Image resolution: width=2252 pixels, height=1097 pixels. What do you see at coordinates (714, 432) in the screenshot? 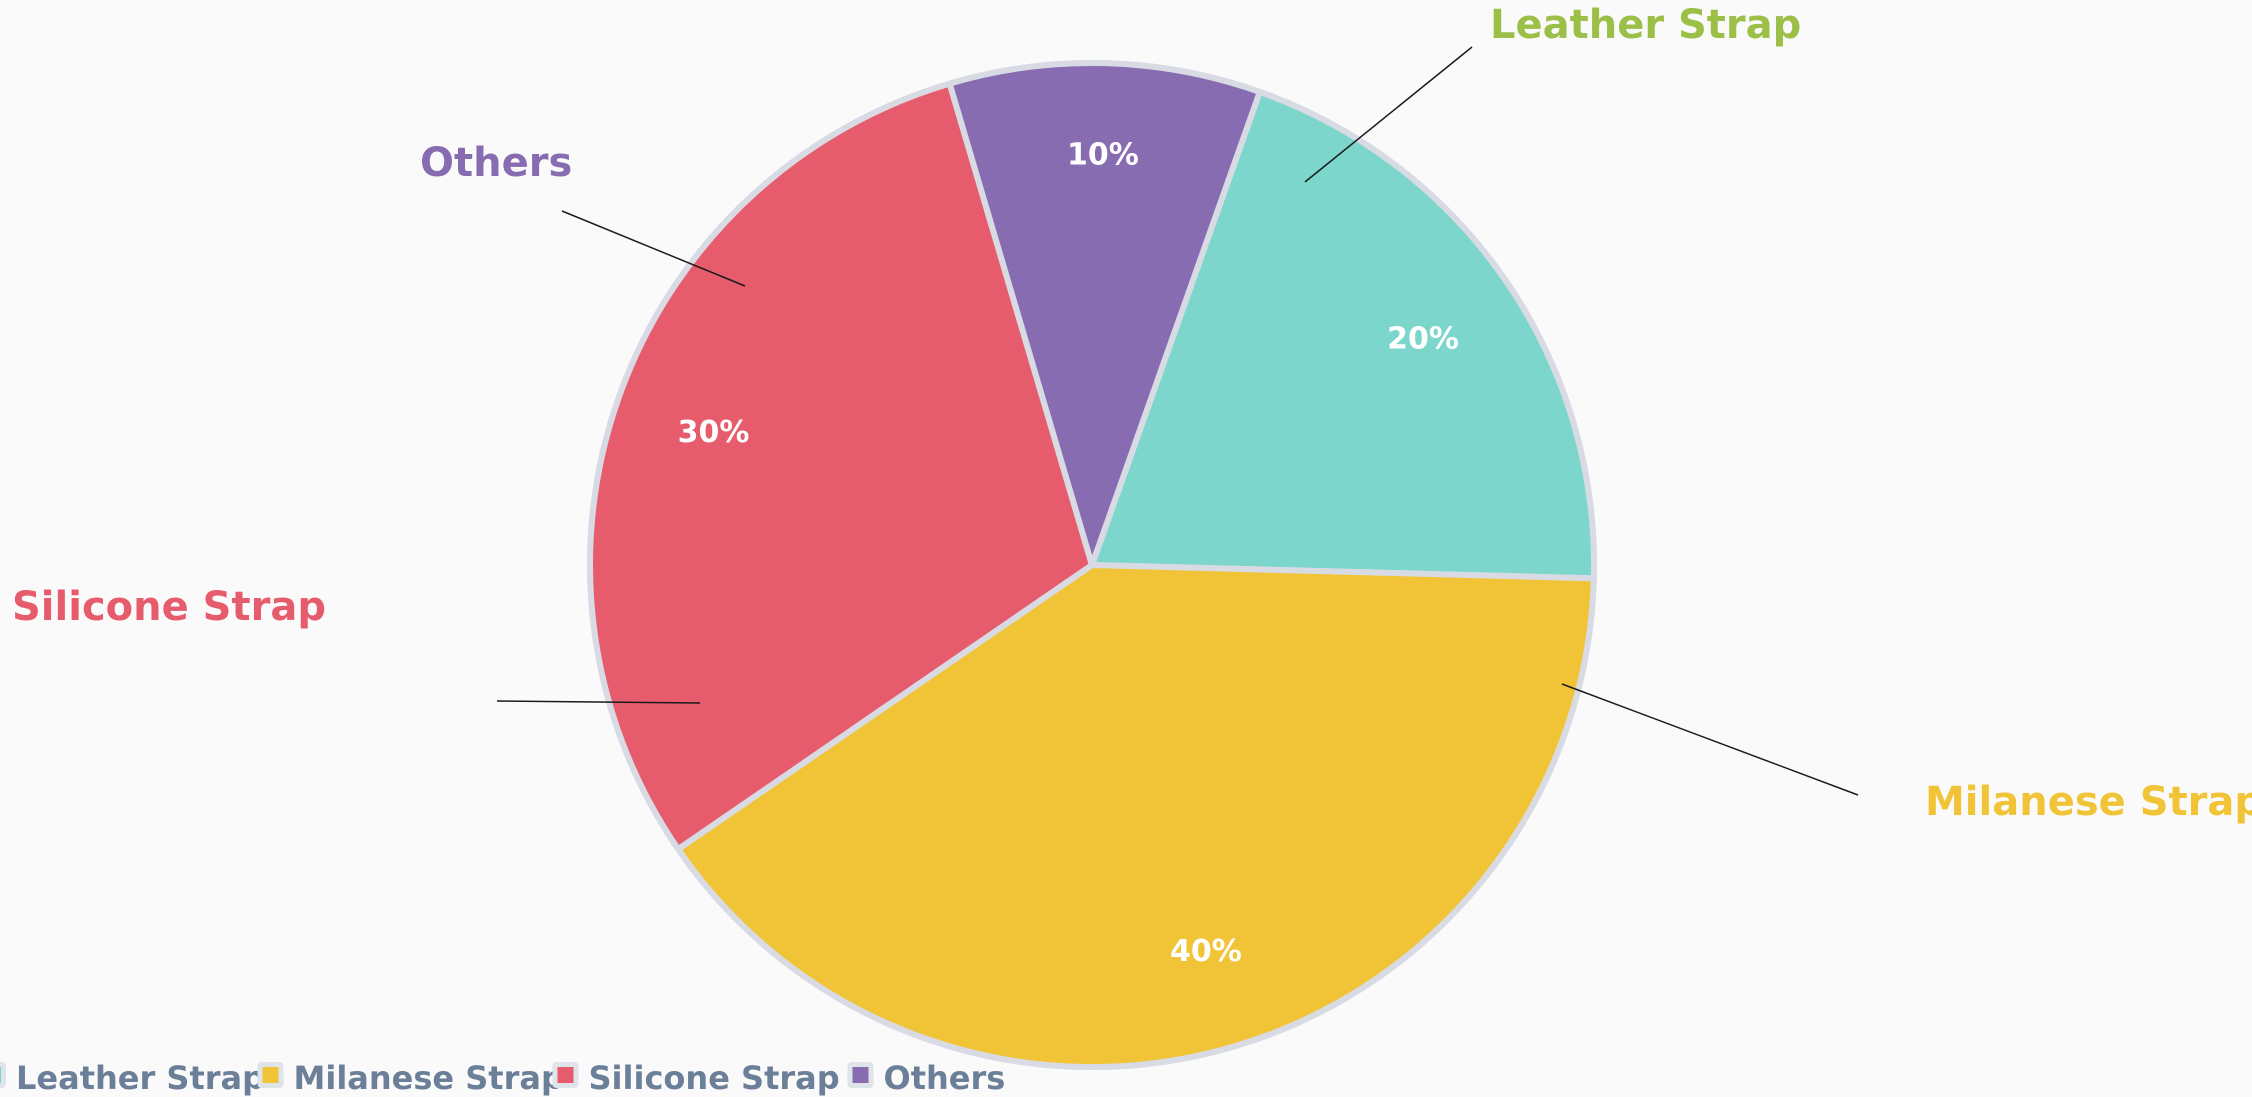
I see `pct-label-silicone-strap: 30%` at bounding box center [714, 432].